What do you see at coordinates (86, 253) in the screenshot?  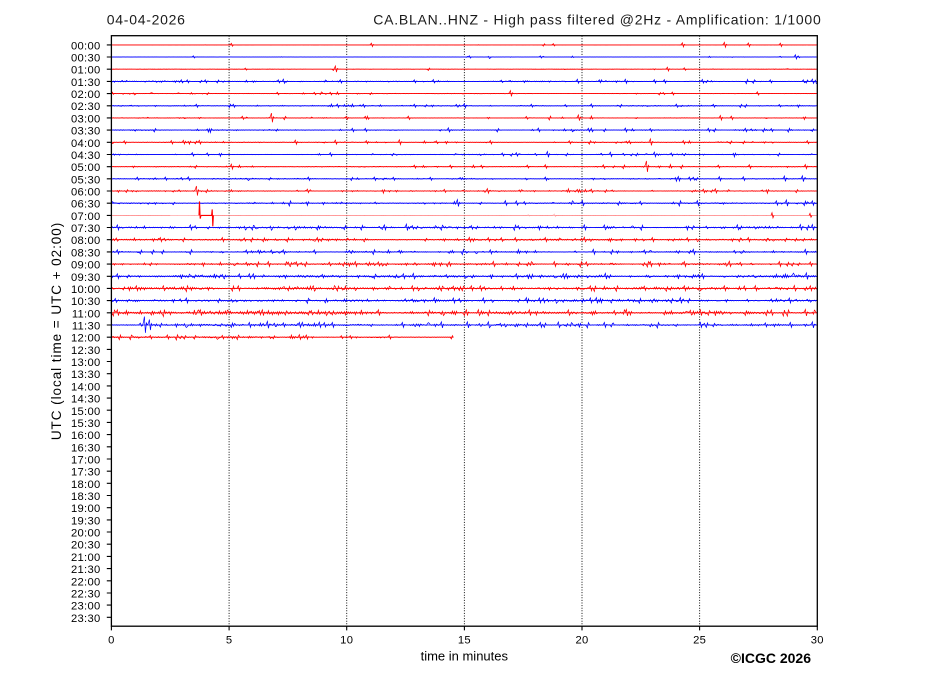 I see `svg-text: 08:30` at bounding box center [86, 253].